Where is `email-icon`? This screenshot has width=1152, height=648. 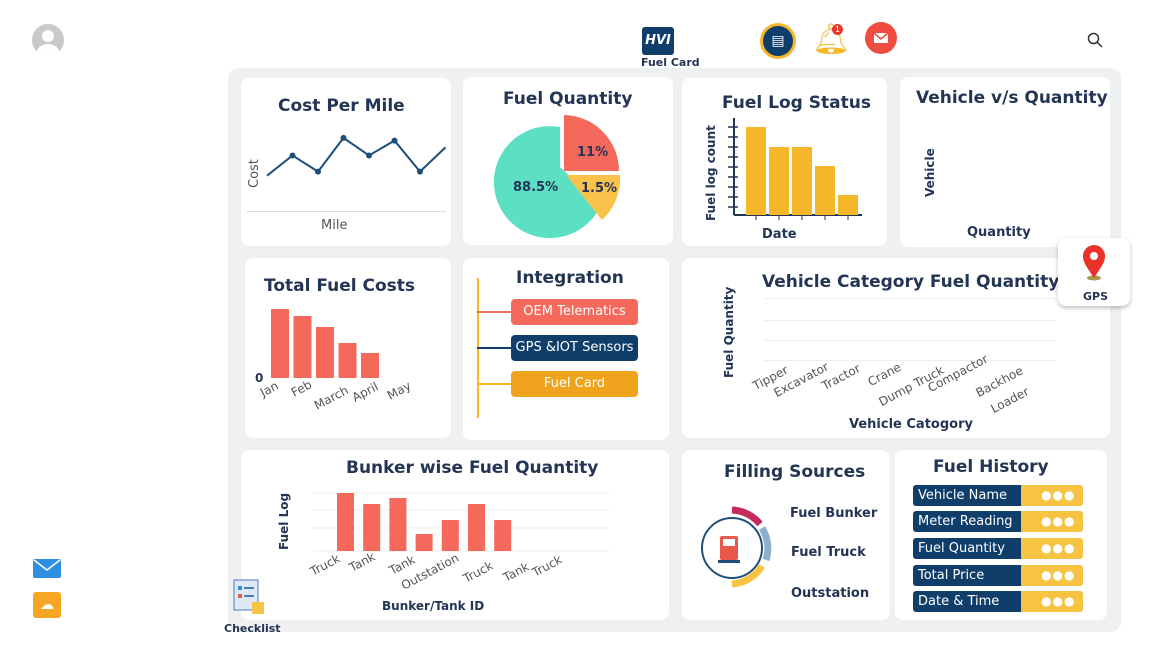
email-icon is located at coordinates (881, 38).